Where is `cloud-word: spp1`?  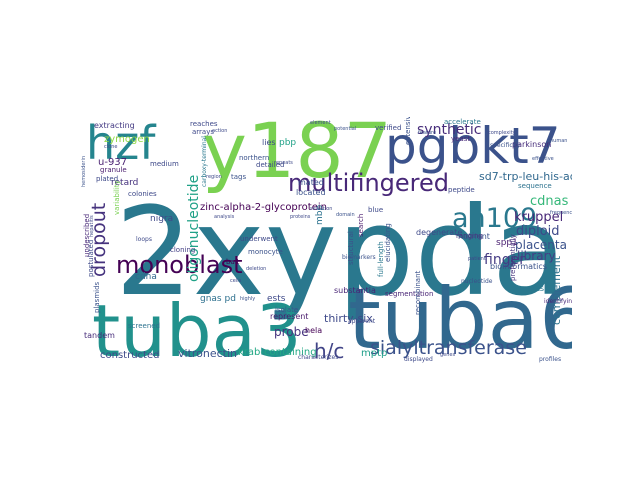 cloud-word: spp1 is located at coordinates (507, 243).